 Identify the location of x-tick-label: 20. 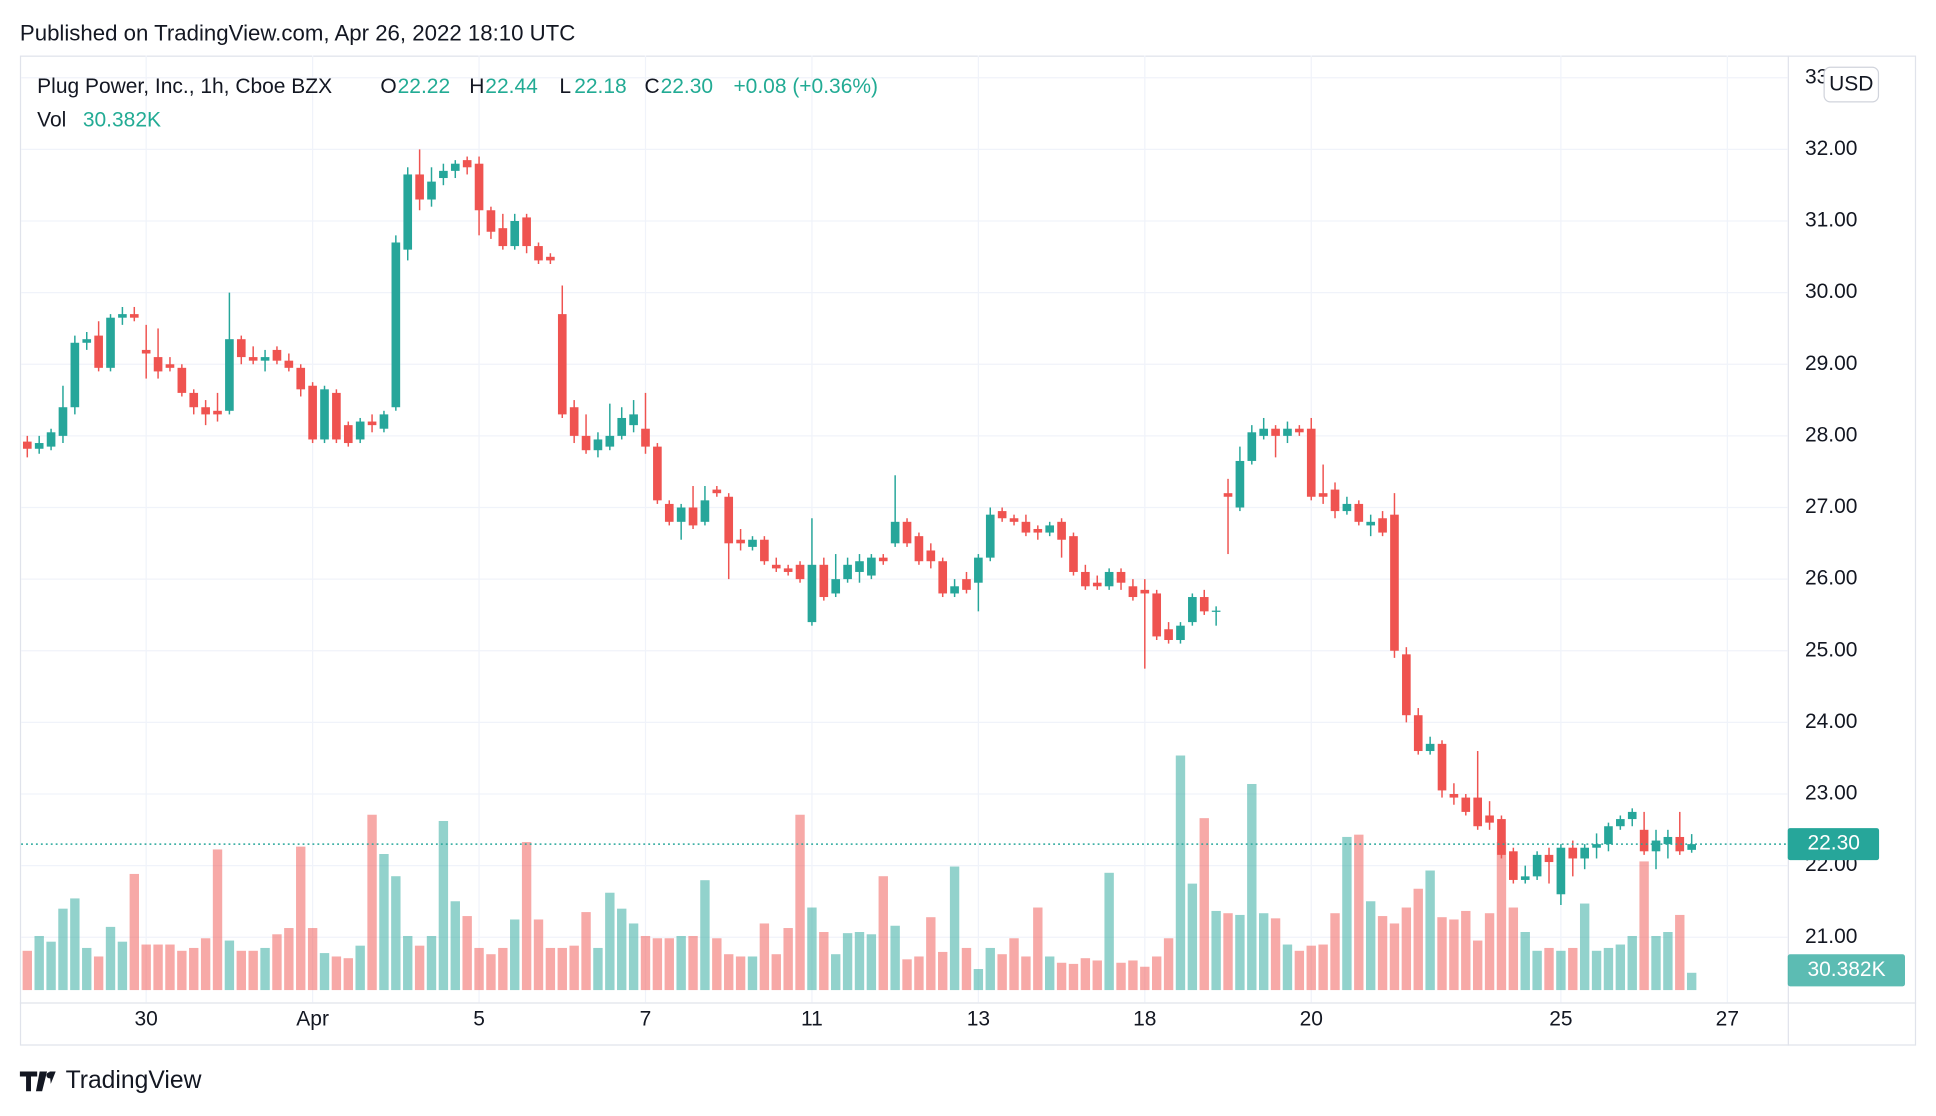
(1311, 1018).